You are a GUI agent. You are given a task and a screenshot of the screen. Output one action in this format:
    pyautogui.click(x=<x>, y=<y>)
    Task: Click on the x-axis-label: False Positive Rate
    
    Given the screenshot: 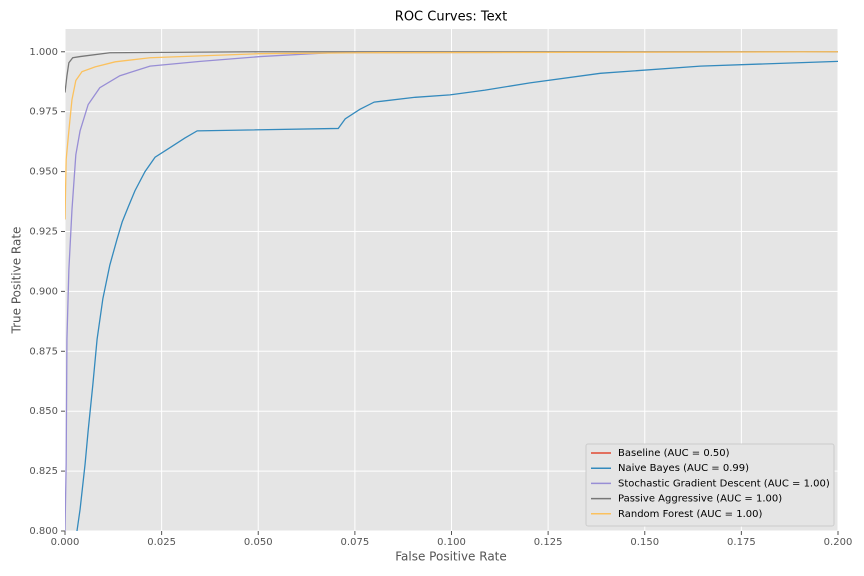 What is the action you would take?
    pyautogui.click(x=451, y=557)
    